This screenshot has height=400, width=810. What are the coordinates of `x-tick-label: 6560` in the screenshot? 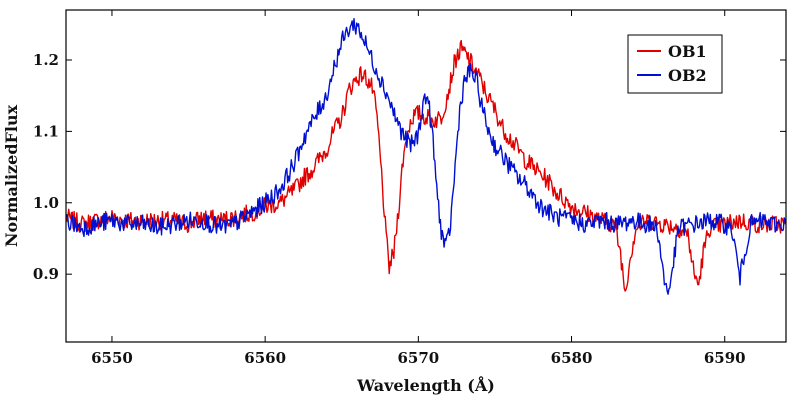 It's located at (265, 358).